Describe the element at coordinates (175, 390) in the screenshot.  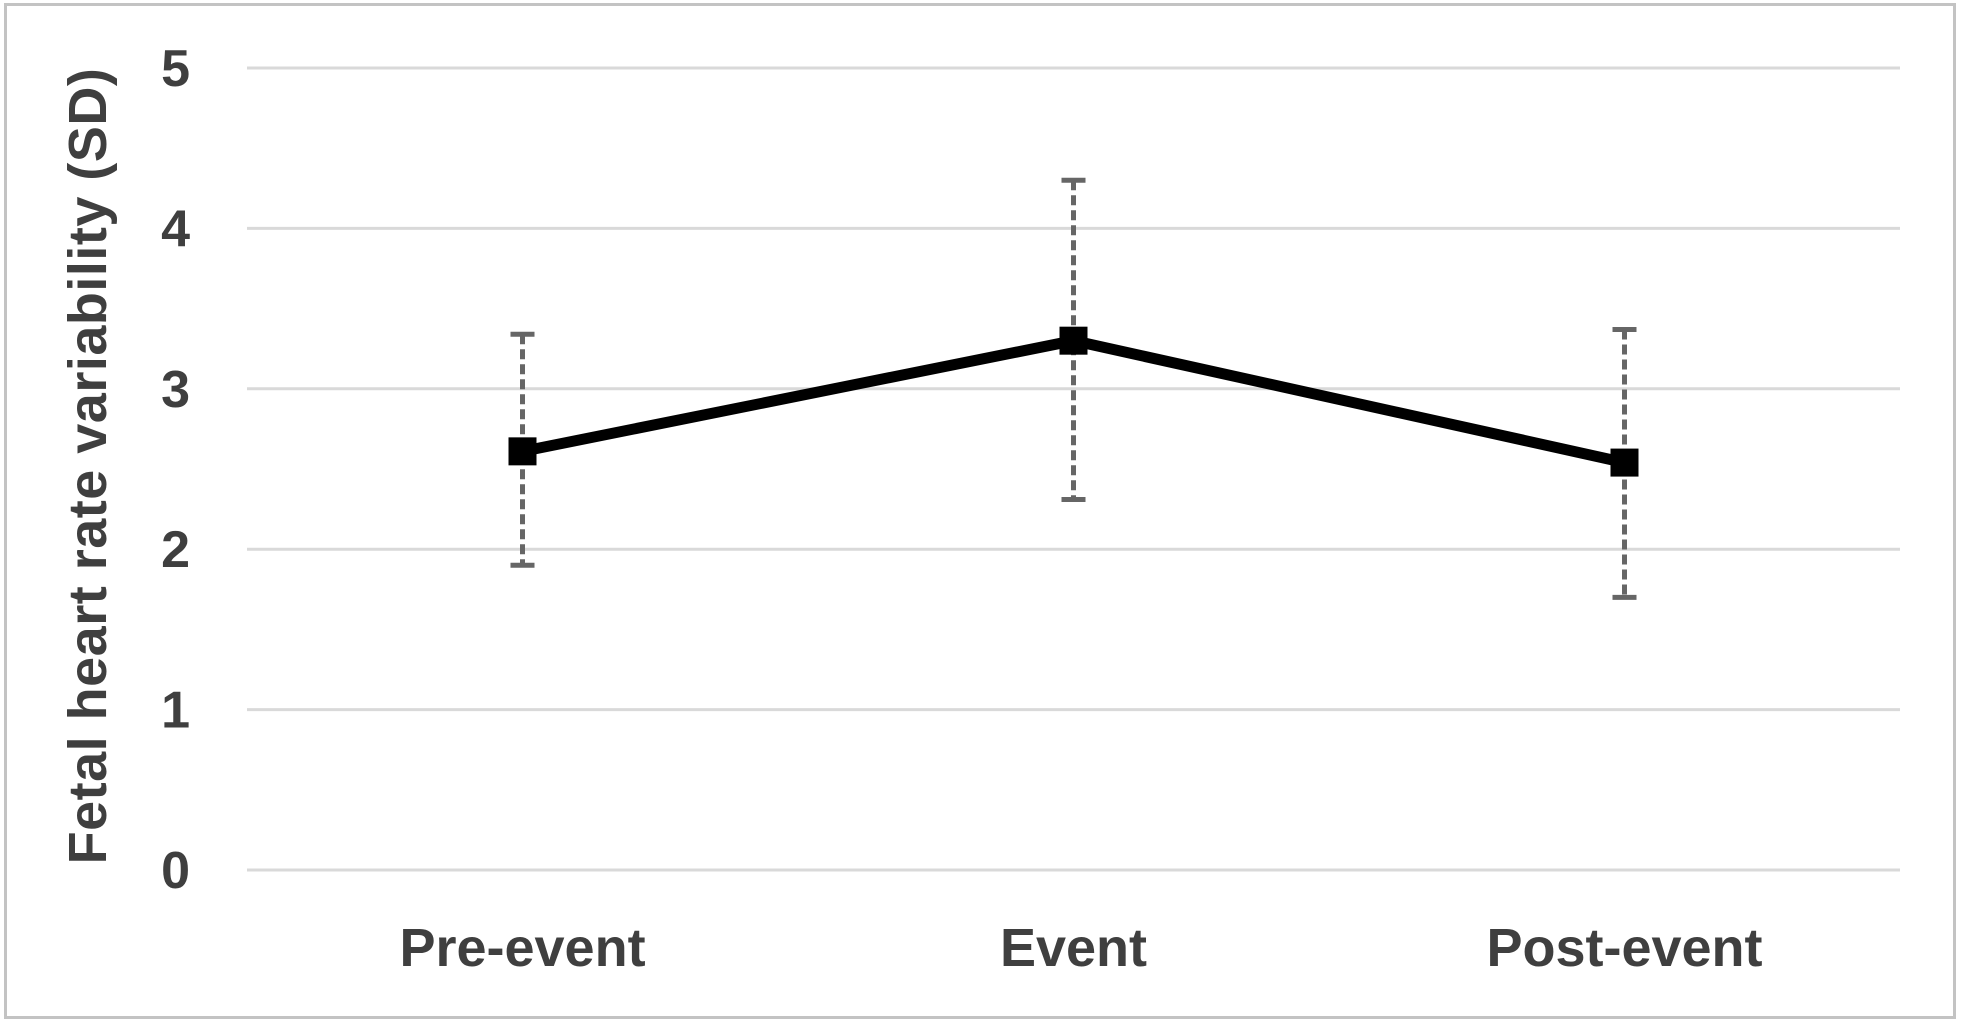
I see `y-tick-label: 3` at that location.